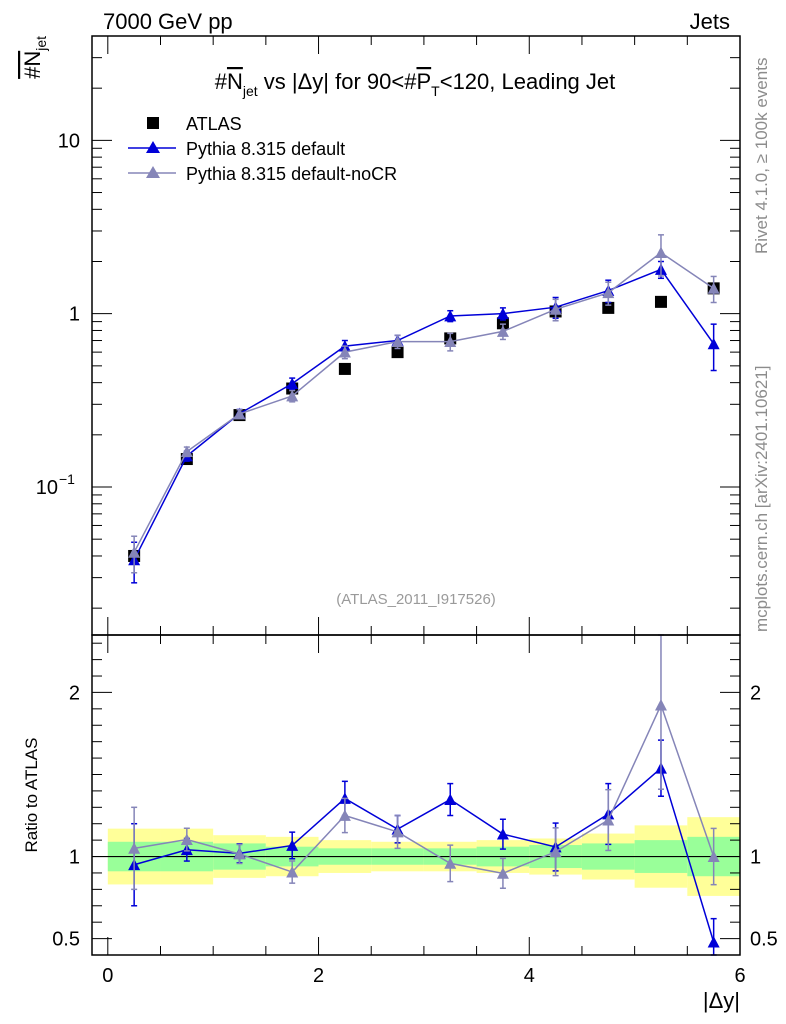  What do you see at coordinates (41, 44) in the screenshot?
I see `y-axis-label-sub: jet` at bounding box center [41, 44].